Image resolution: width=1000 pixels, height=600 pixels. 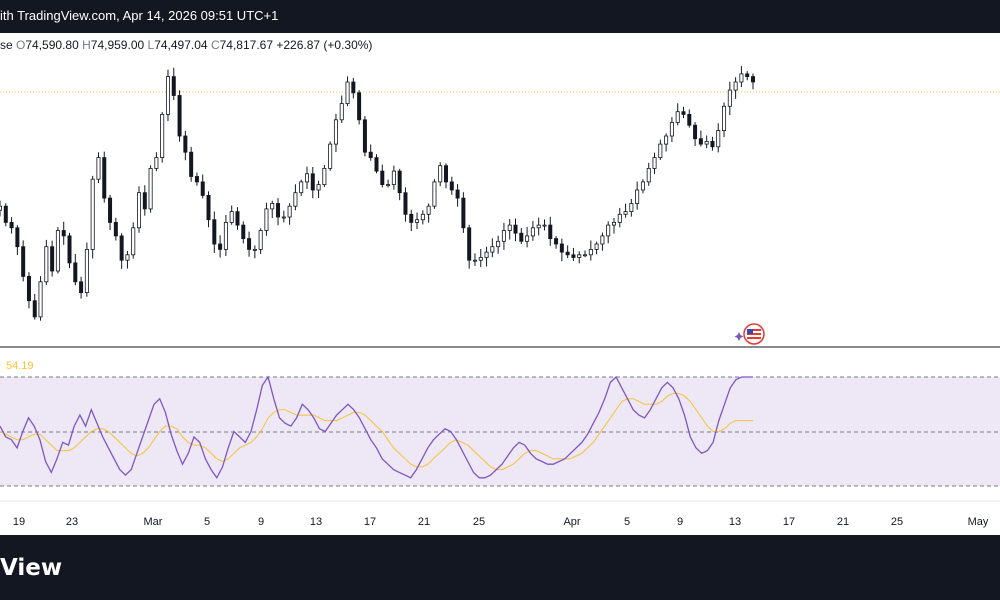 I want to click on close-value: 74,817.67, so click(x=246, y=45).